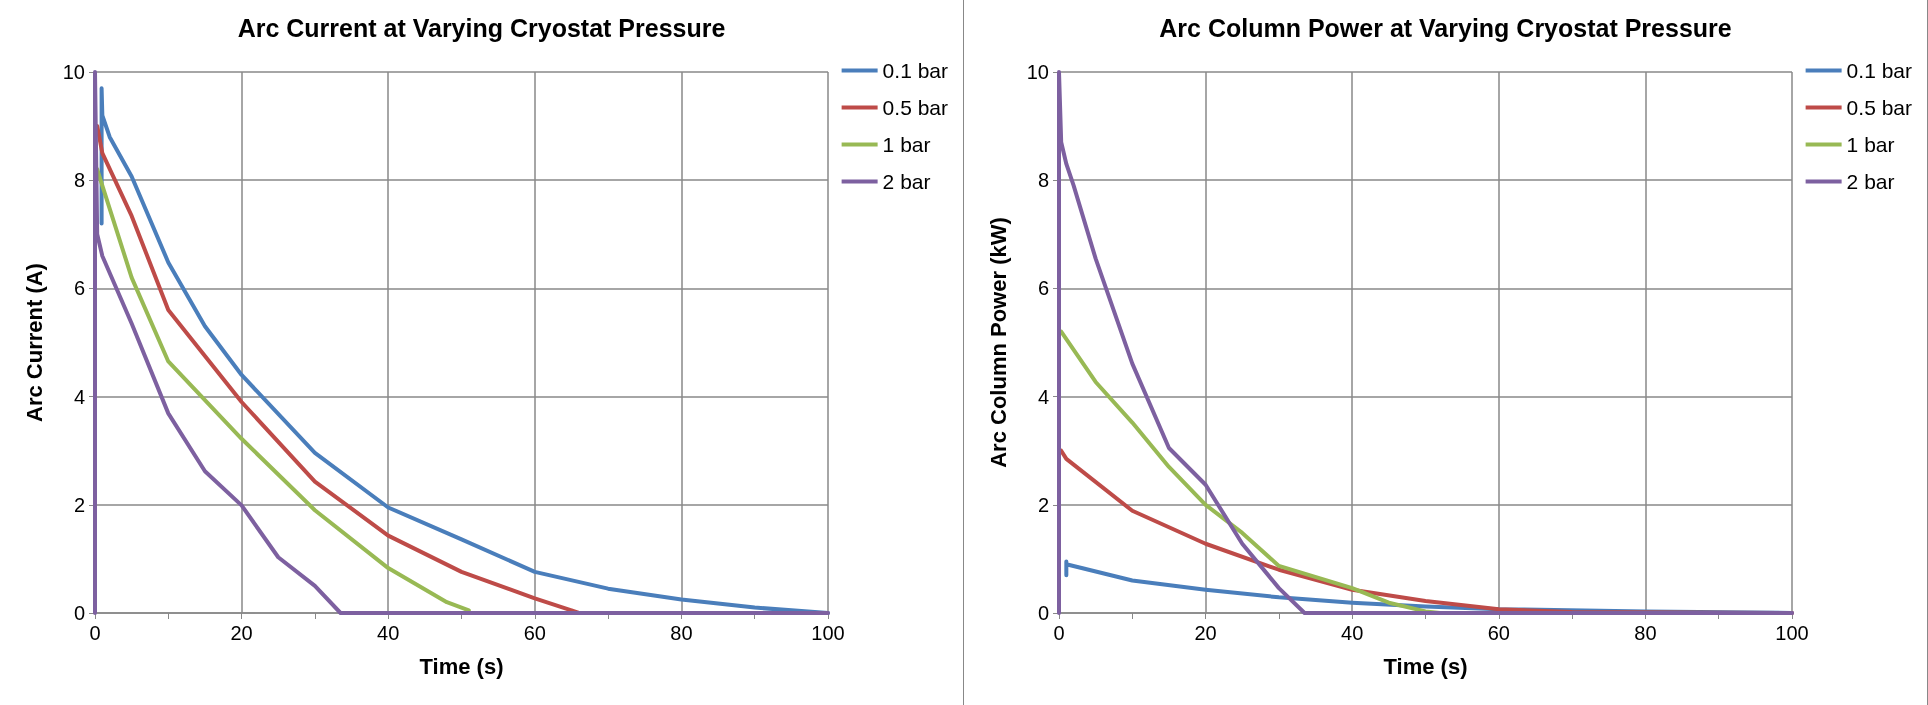 The image size is (1928, 705). What do you see at coordinates (1445, 27) in the screenshot?
I see `chart-title: Arc Column Power at Varying Cryostat Pressure` at bounding box center [1445, 27].